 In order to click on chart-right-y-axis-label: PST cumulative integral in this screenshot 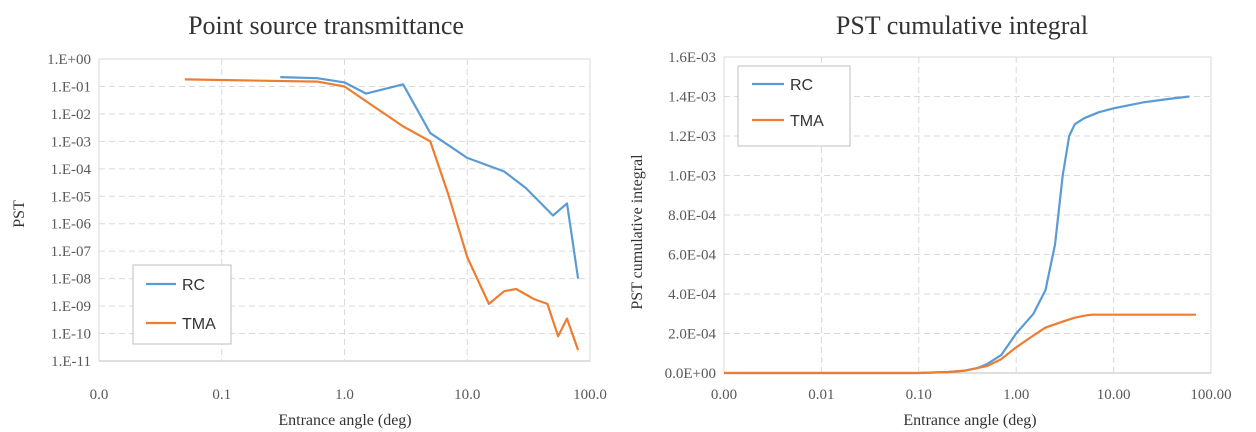, I will do `click(637, 232)`.